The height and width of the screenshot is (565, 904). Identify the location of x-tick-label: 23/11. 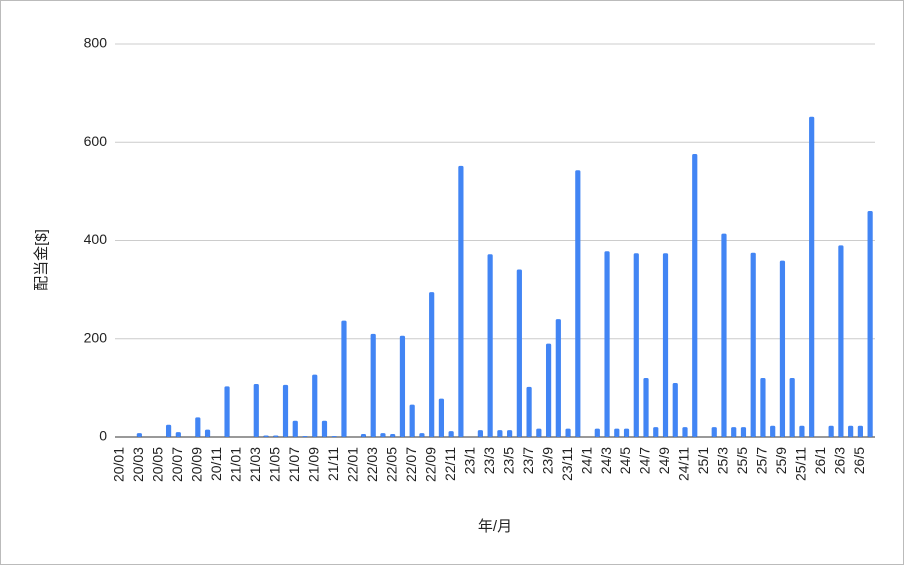
(567, 464).